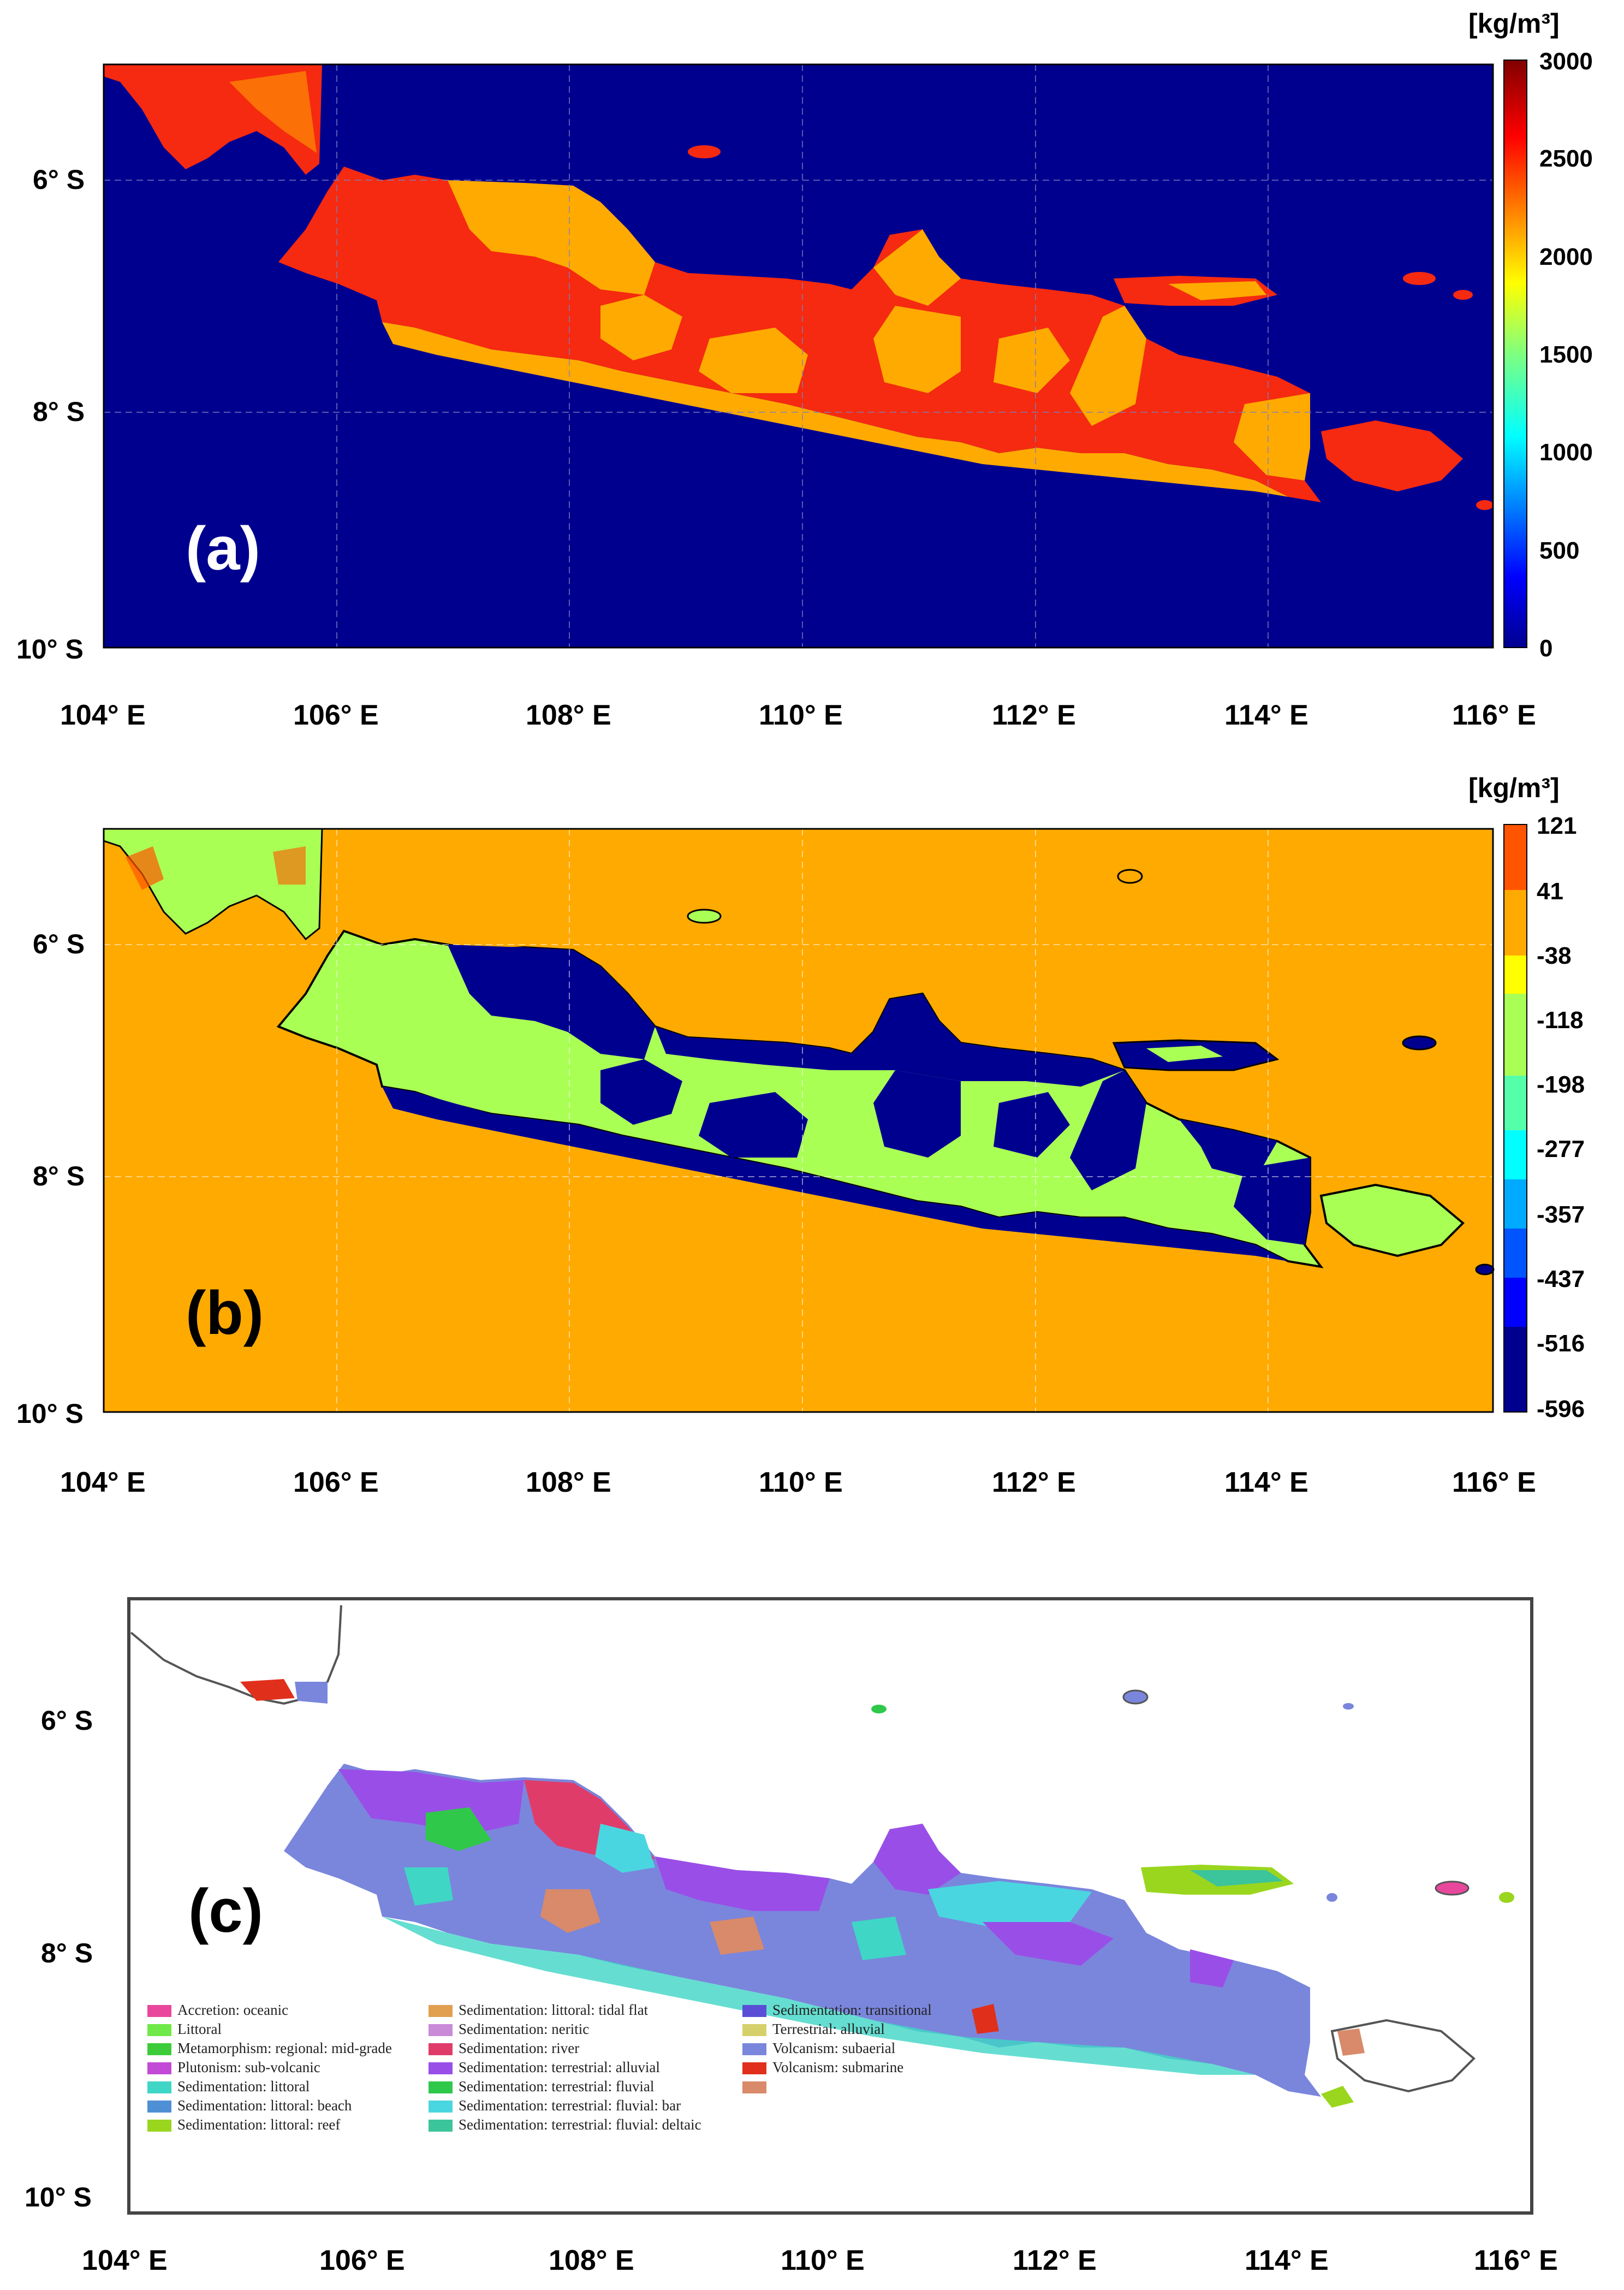 The height and width of the screenshot is (2290, 1624). I want to click on cb-tick: -596, so click(1561, 1409).